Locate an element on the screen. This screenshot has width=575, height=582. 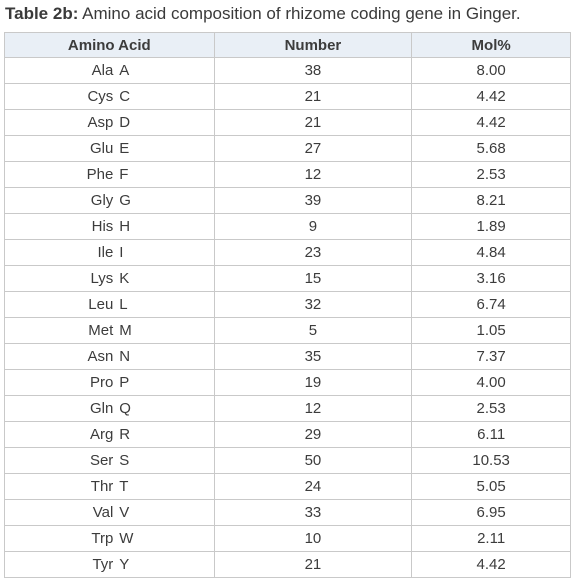
amino-acid-name: Gly is located at coordinates (96, 200).